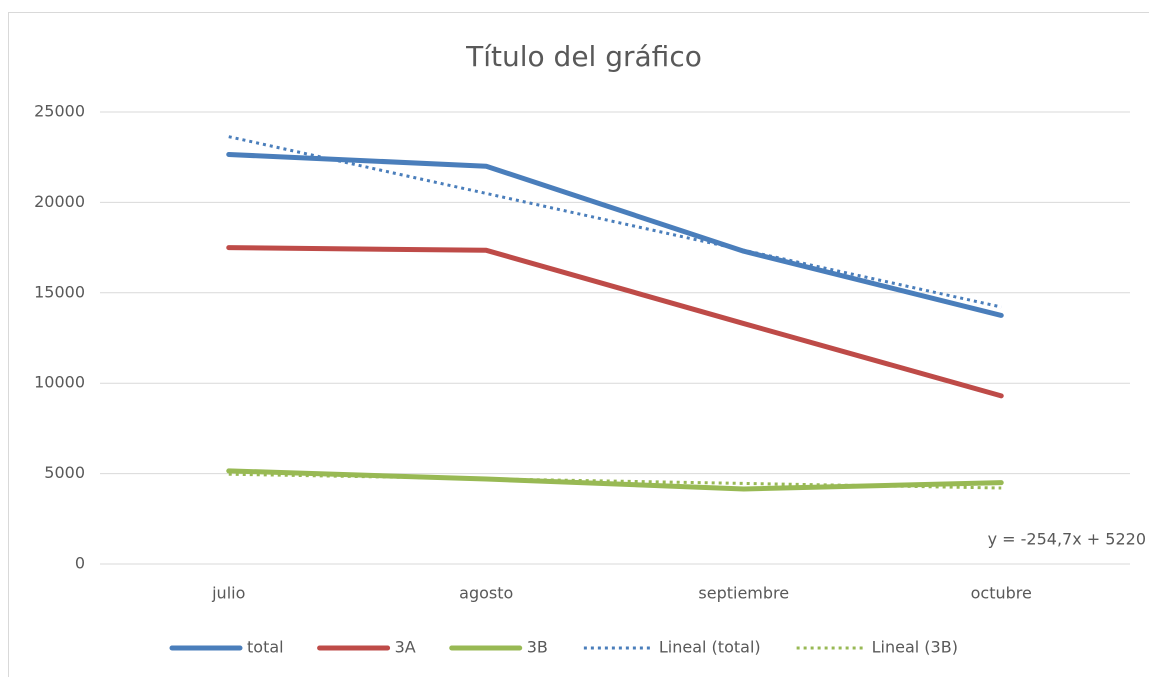 The image size is (1149, 677). What do you see at coordinates (59, 201) in the screenshot?
I see `y-tick-label: 20000` at bounding box center [59, 201].